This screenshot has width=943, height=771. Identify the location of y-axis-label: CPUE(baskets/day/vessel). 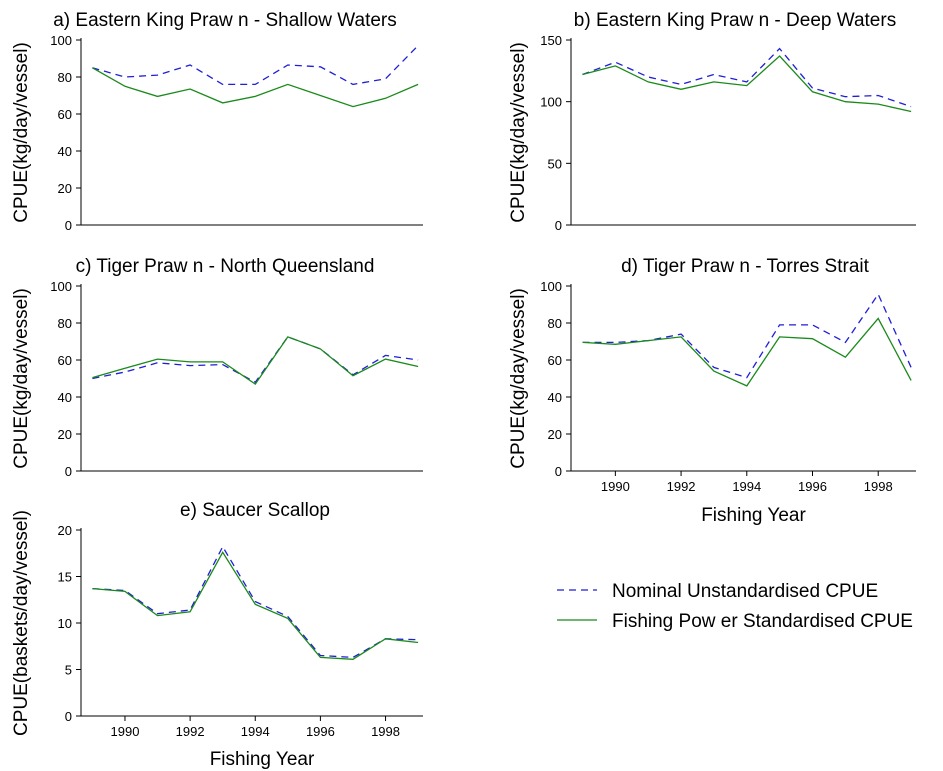
(21, 623).